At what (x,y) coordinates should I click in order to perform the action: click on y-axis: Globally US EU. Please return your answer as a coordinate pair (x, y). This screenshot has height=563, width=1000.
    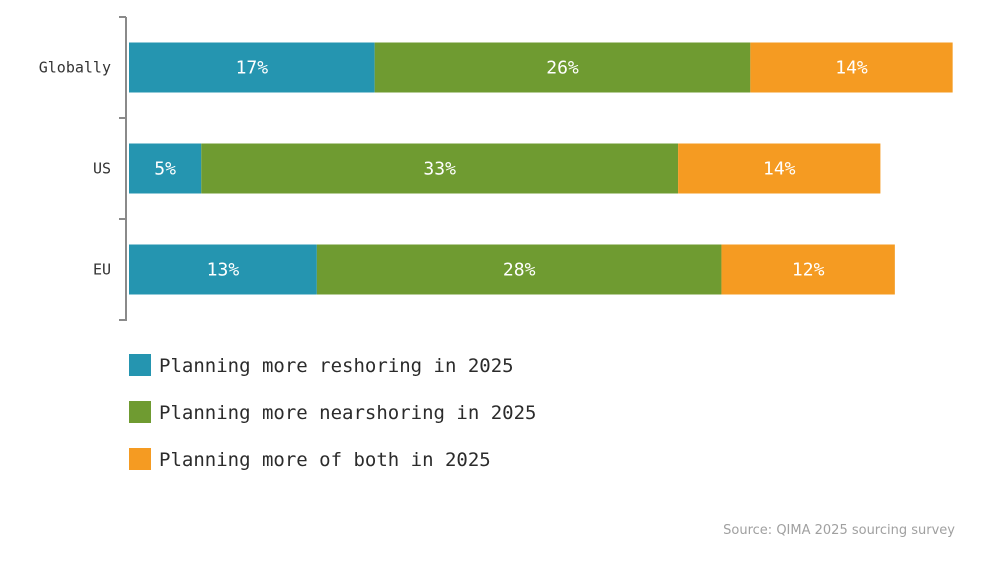
    Looking at the image, I should click on (83, 168).